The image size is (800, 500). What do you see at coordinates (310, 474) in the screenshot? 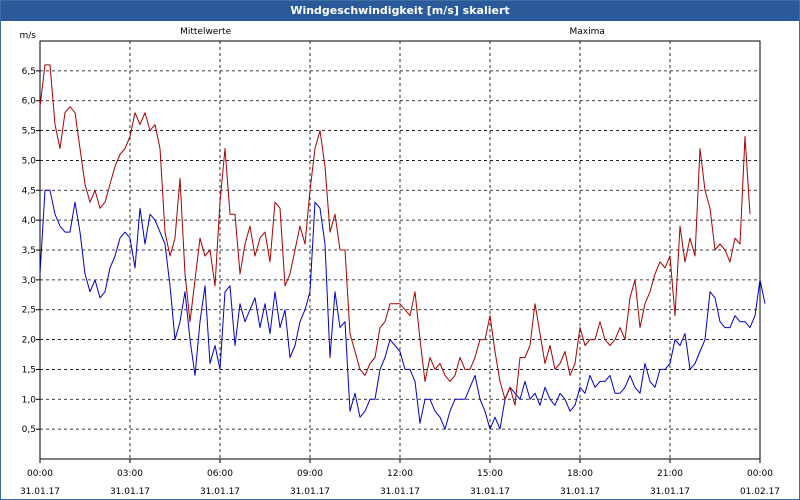
I see `x-tick-time: 09:00` at bounding box center [310, 474].